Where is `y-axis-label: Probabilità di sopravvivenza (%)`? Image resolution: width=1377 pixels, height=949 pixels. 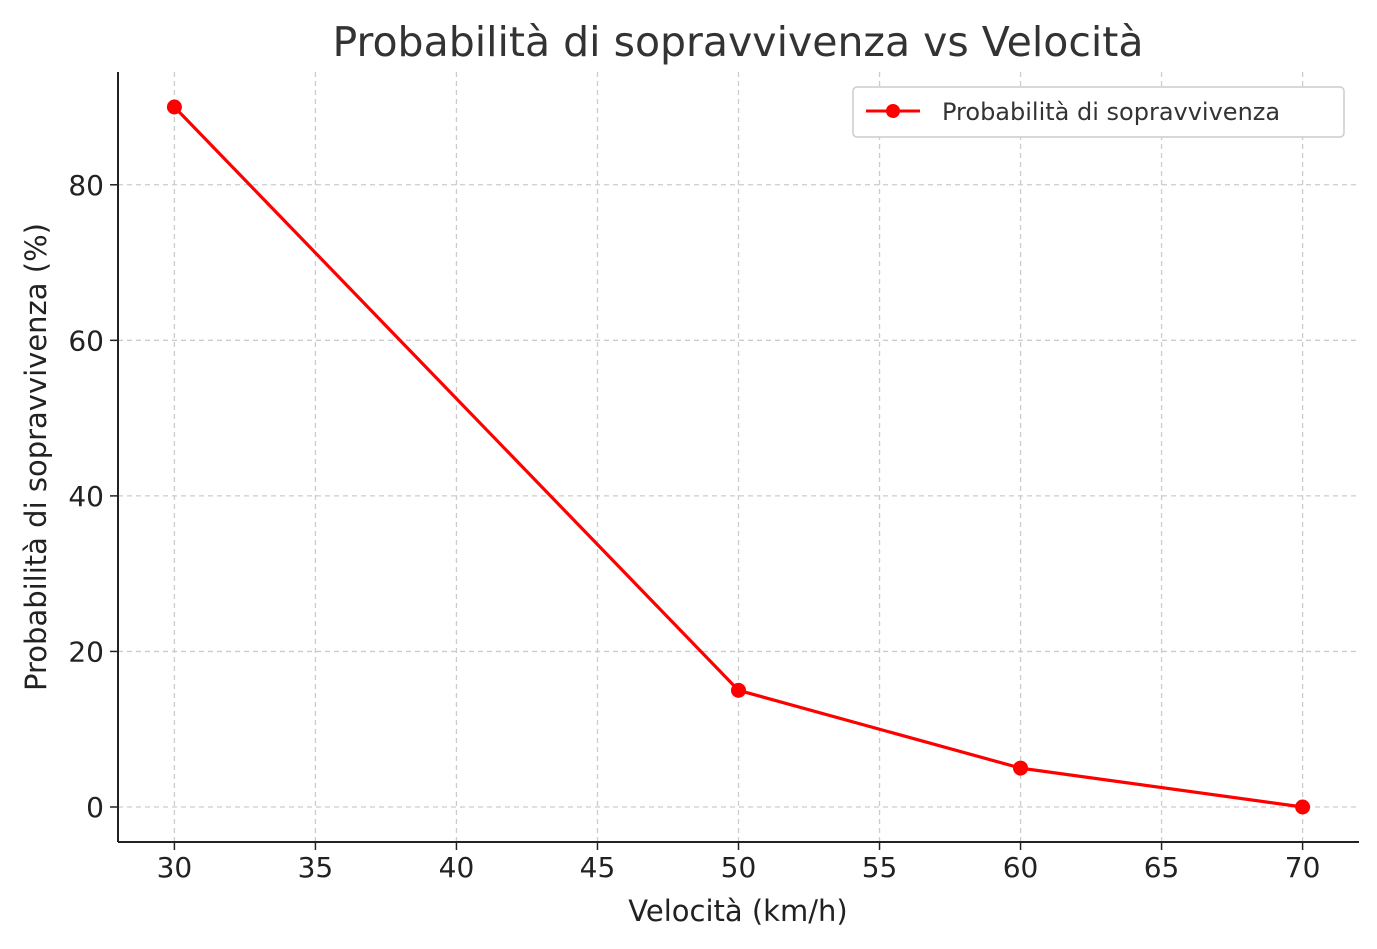
y-axis-label: Probabilità di sopravvivenza (%) is located at coordinates (36, 457).